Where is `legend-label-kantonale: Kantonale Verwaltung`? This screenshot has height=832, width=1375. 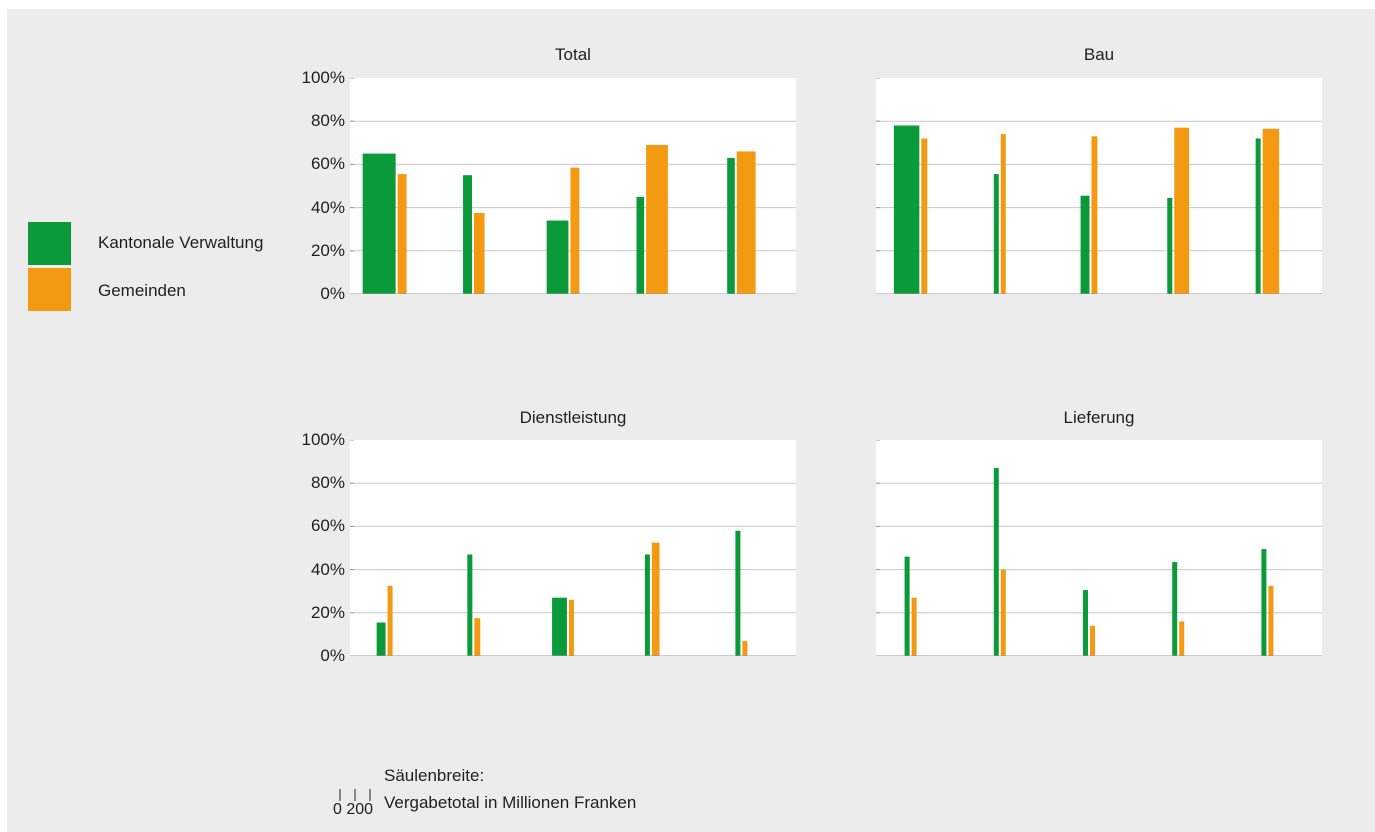 legend-label-kantonale: Kantonale Verwaltung is located at coordinates (181, 242).